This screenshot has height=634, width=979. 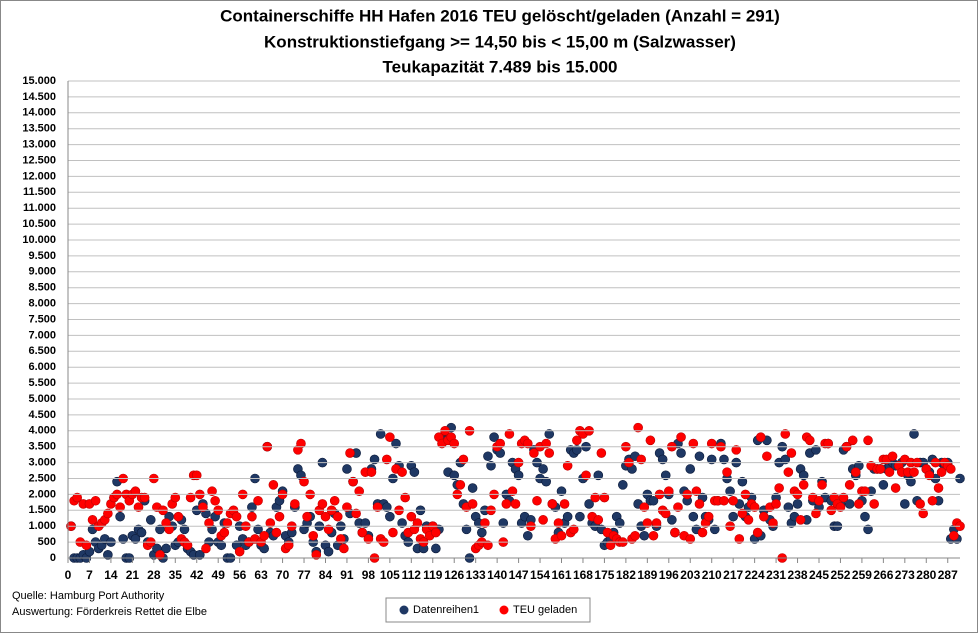 I want to click on y-tick-label: 500, so click(x=47, y=542).